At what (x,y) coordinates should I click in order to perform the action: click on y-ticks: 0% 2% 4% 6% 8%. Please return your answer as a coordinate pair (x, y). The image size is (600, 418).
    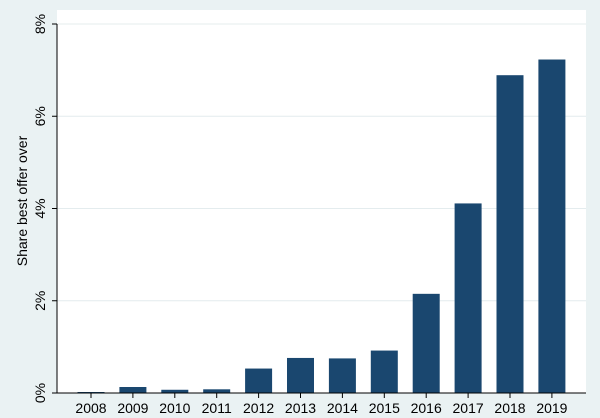
    Looking at the image, I should click on (44, 208).